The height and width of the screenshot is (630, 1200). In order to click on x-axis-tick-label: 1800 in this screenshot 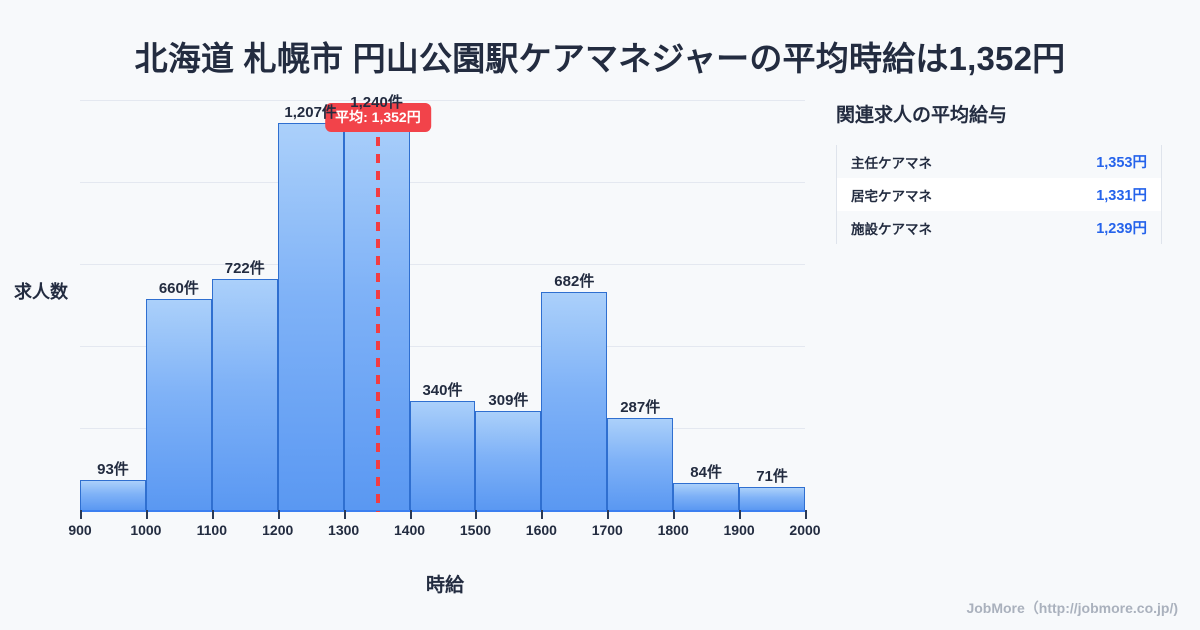, I will do `click(673, 530)`.